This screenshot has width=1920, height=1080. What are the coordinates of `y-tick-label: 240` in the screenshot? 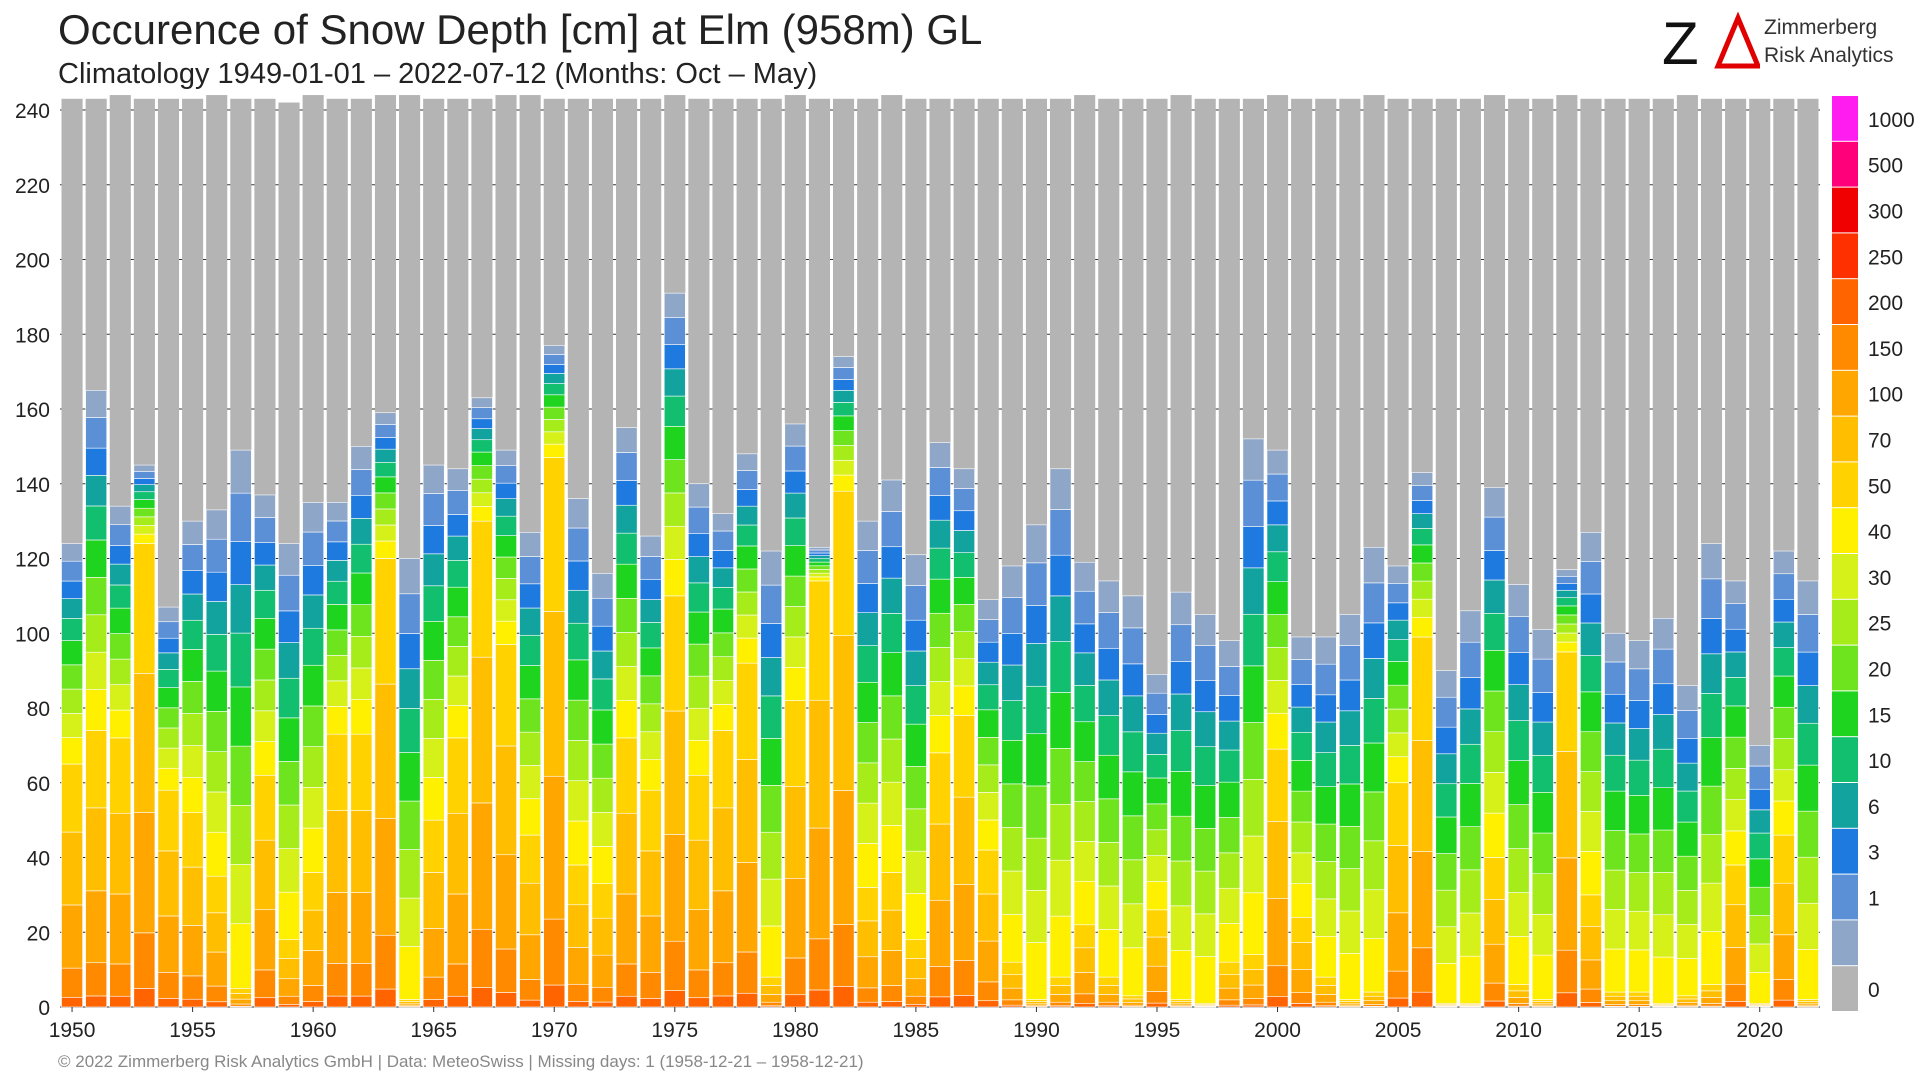 It's located at (32, 111).